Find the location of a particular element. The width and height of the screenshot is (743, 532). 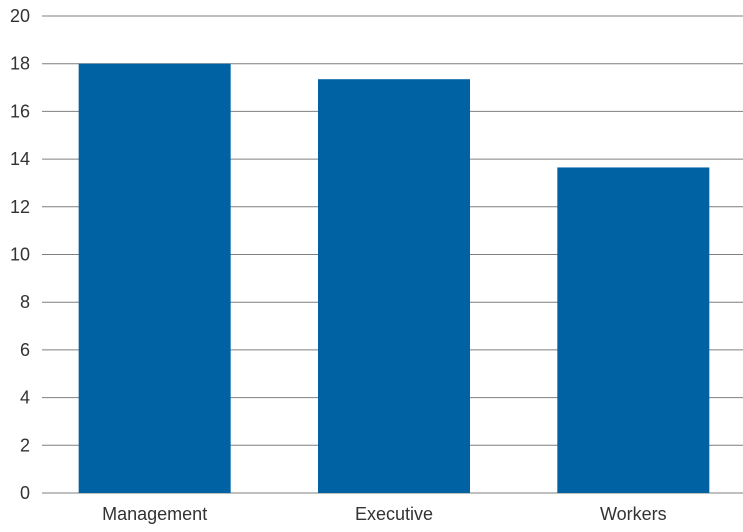

y-tick-label: 4 is located at coordinates (25, 398).